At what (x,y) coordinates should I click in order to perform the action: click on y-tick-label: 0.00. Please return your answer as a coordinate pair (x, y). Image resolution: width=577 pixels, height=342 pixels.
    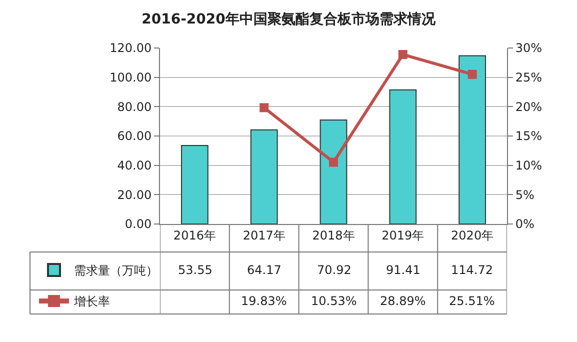
    Looking at the image, I should click on (138, 224).